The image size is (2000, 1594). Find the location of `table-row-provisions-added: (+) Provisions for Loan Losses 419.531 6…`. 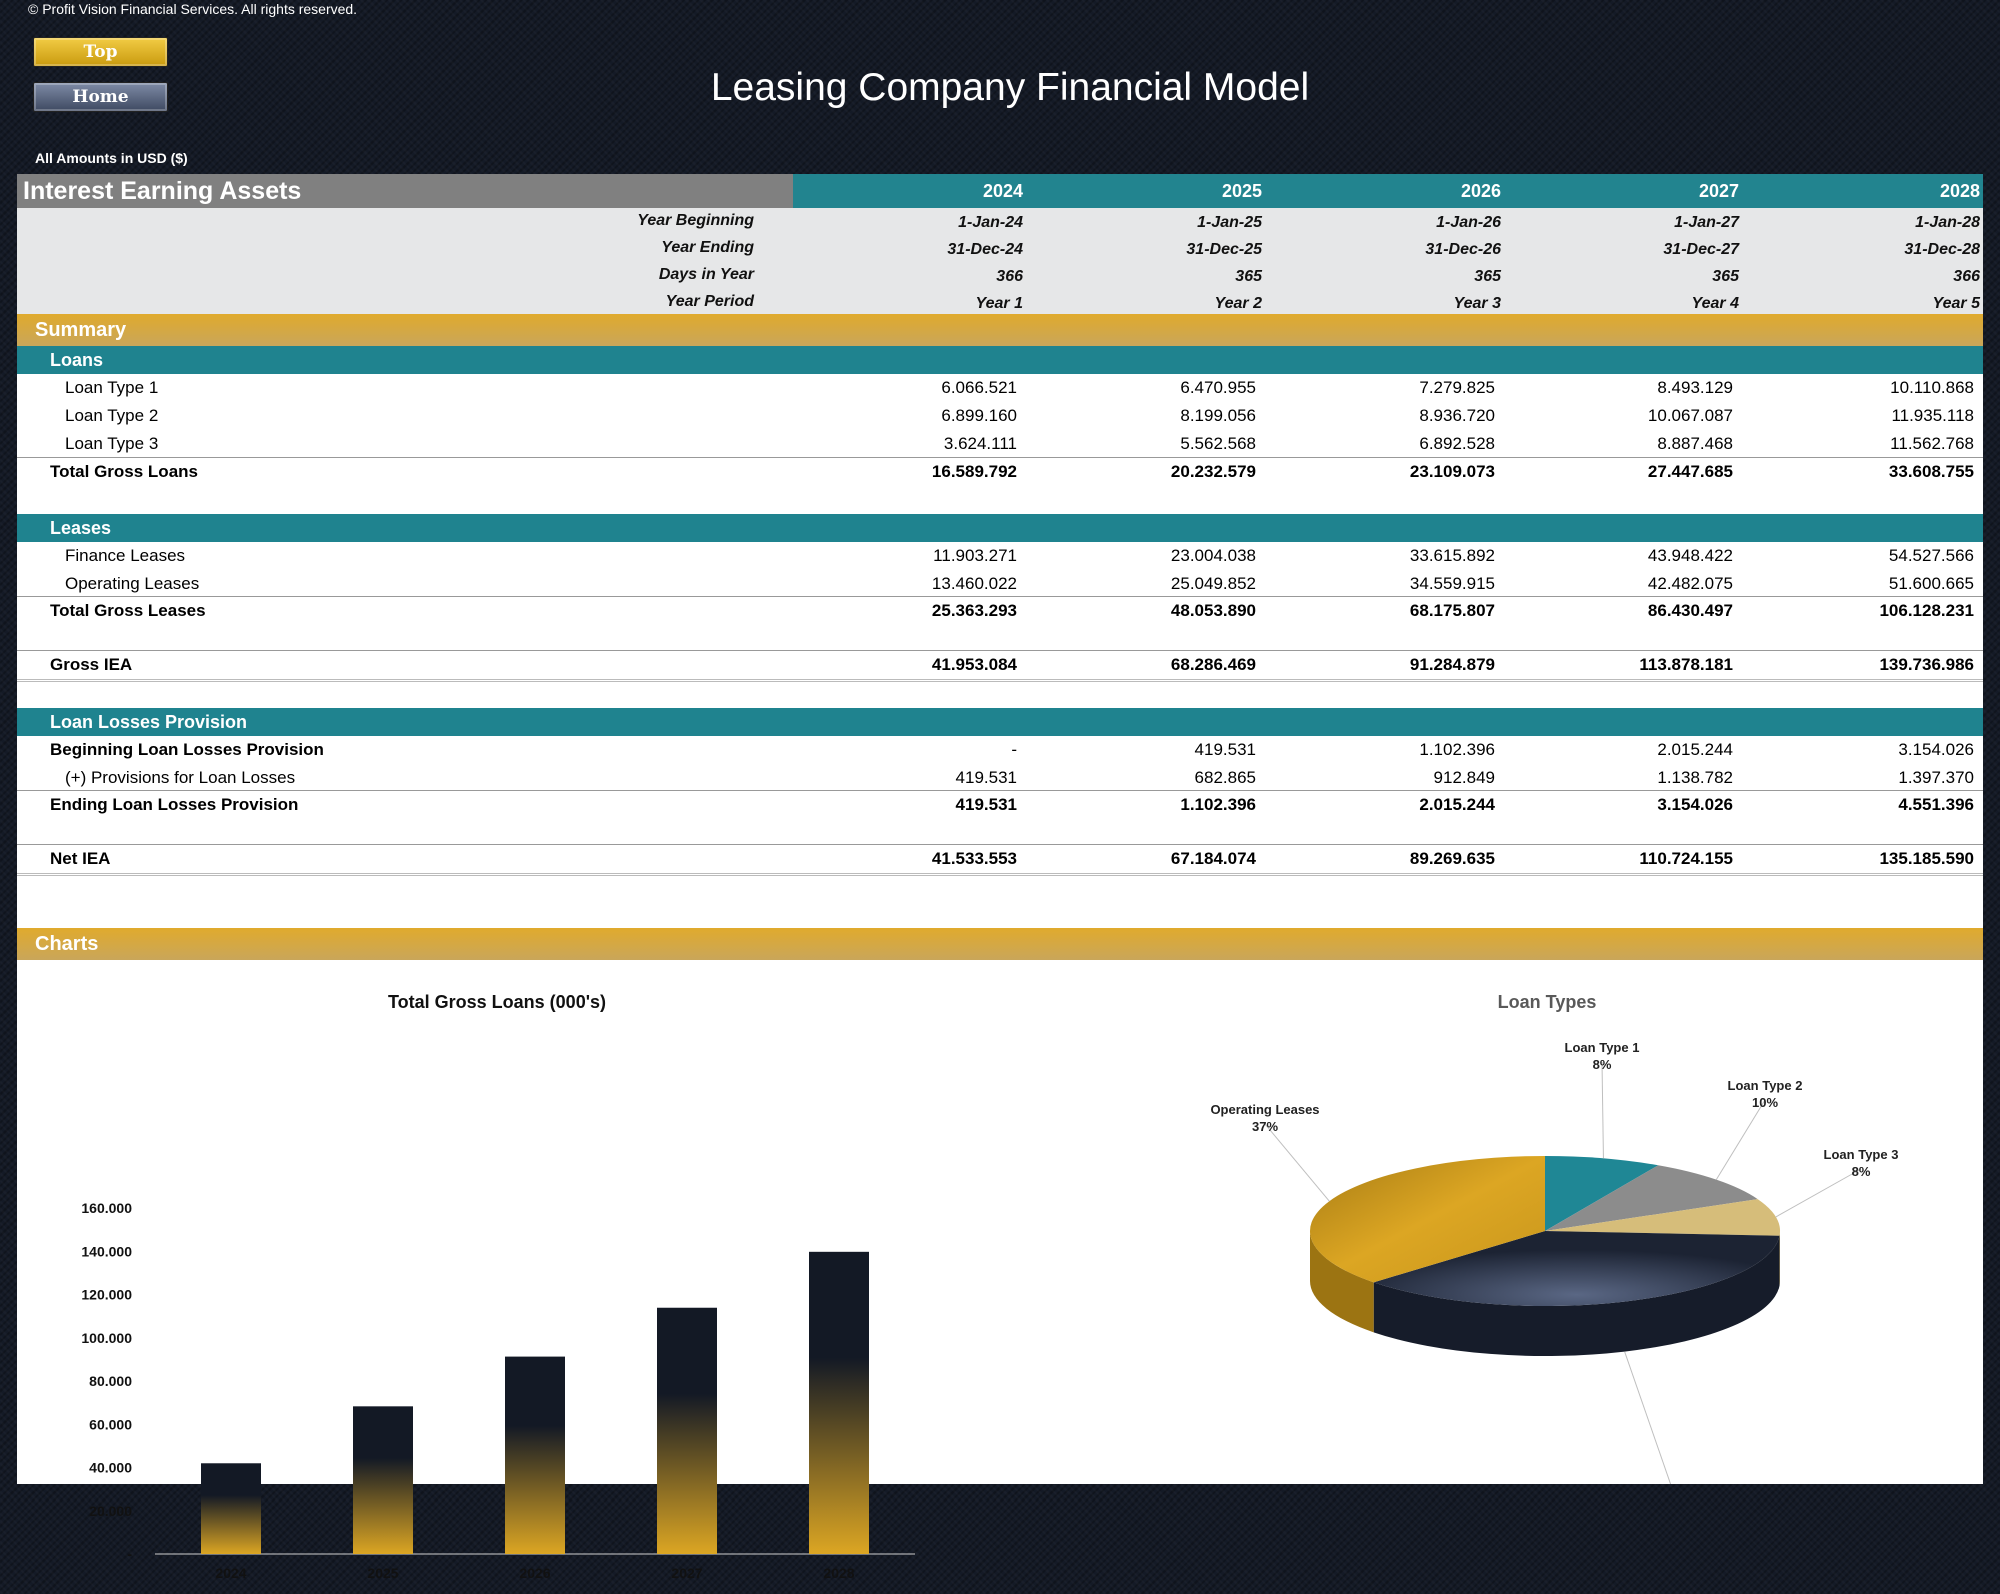

table-row-provisions-added: (+) Provisions for Loan Losses 419.531 6… is located at coordinates (1000, 778).